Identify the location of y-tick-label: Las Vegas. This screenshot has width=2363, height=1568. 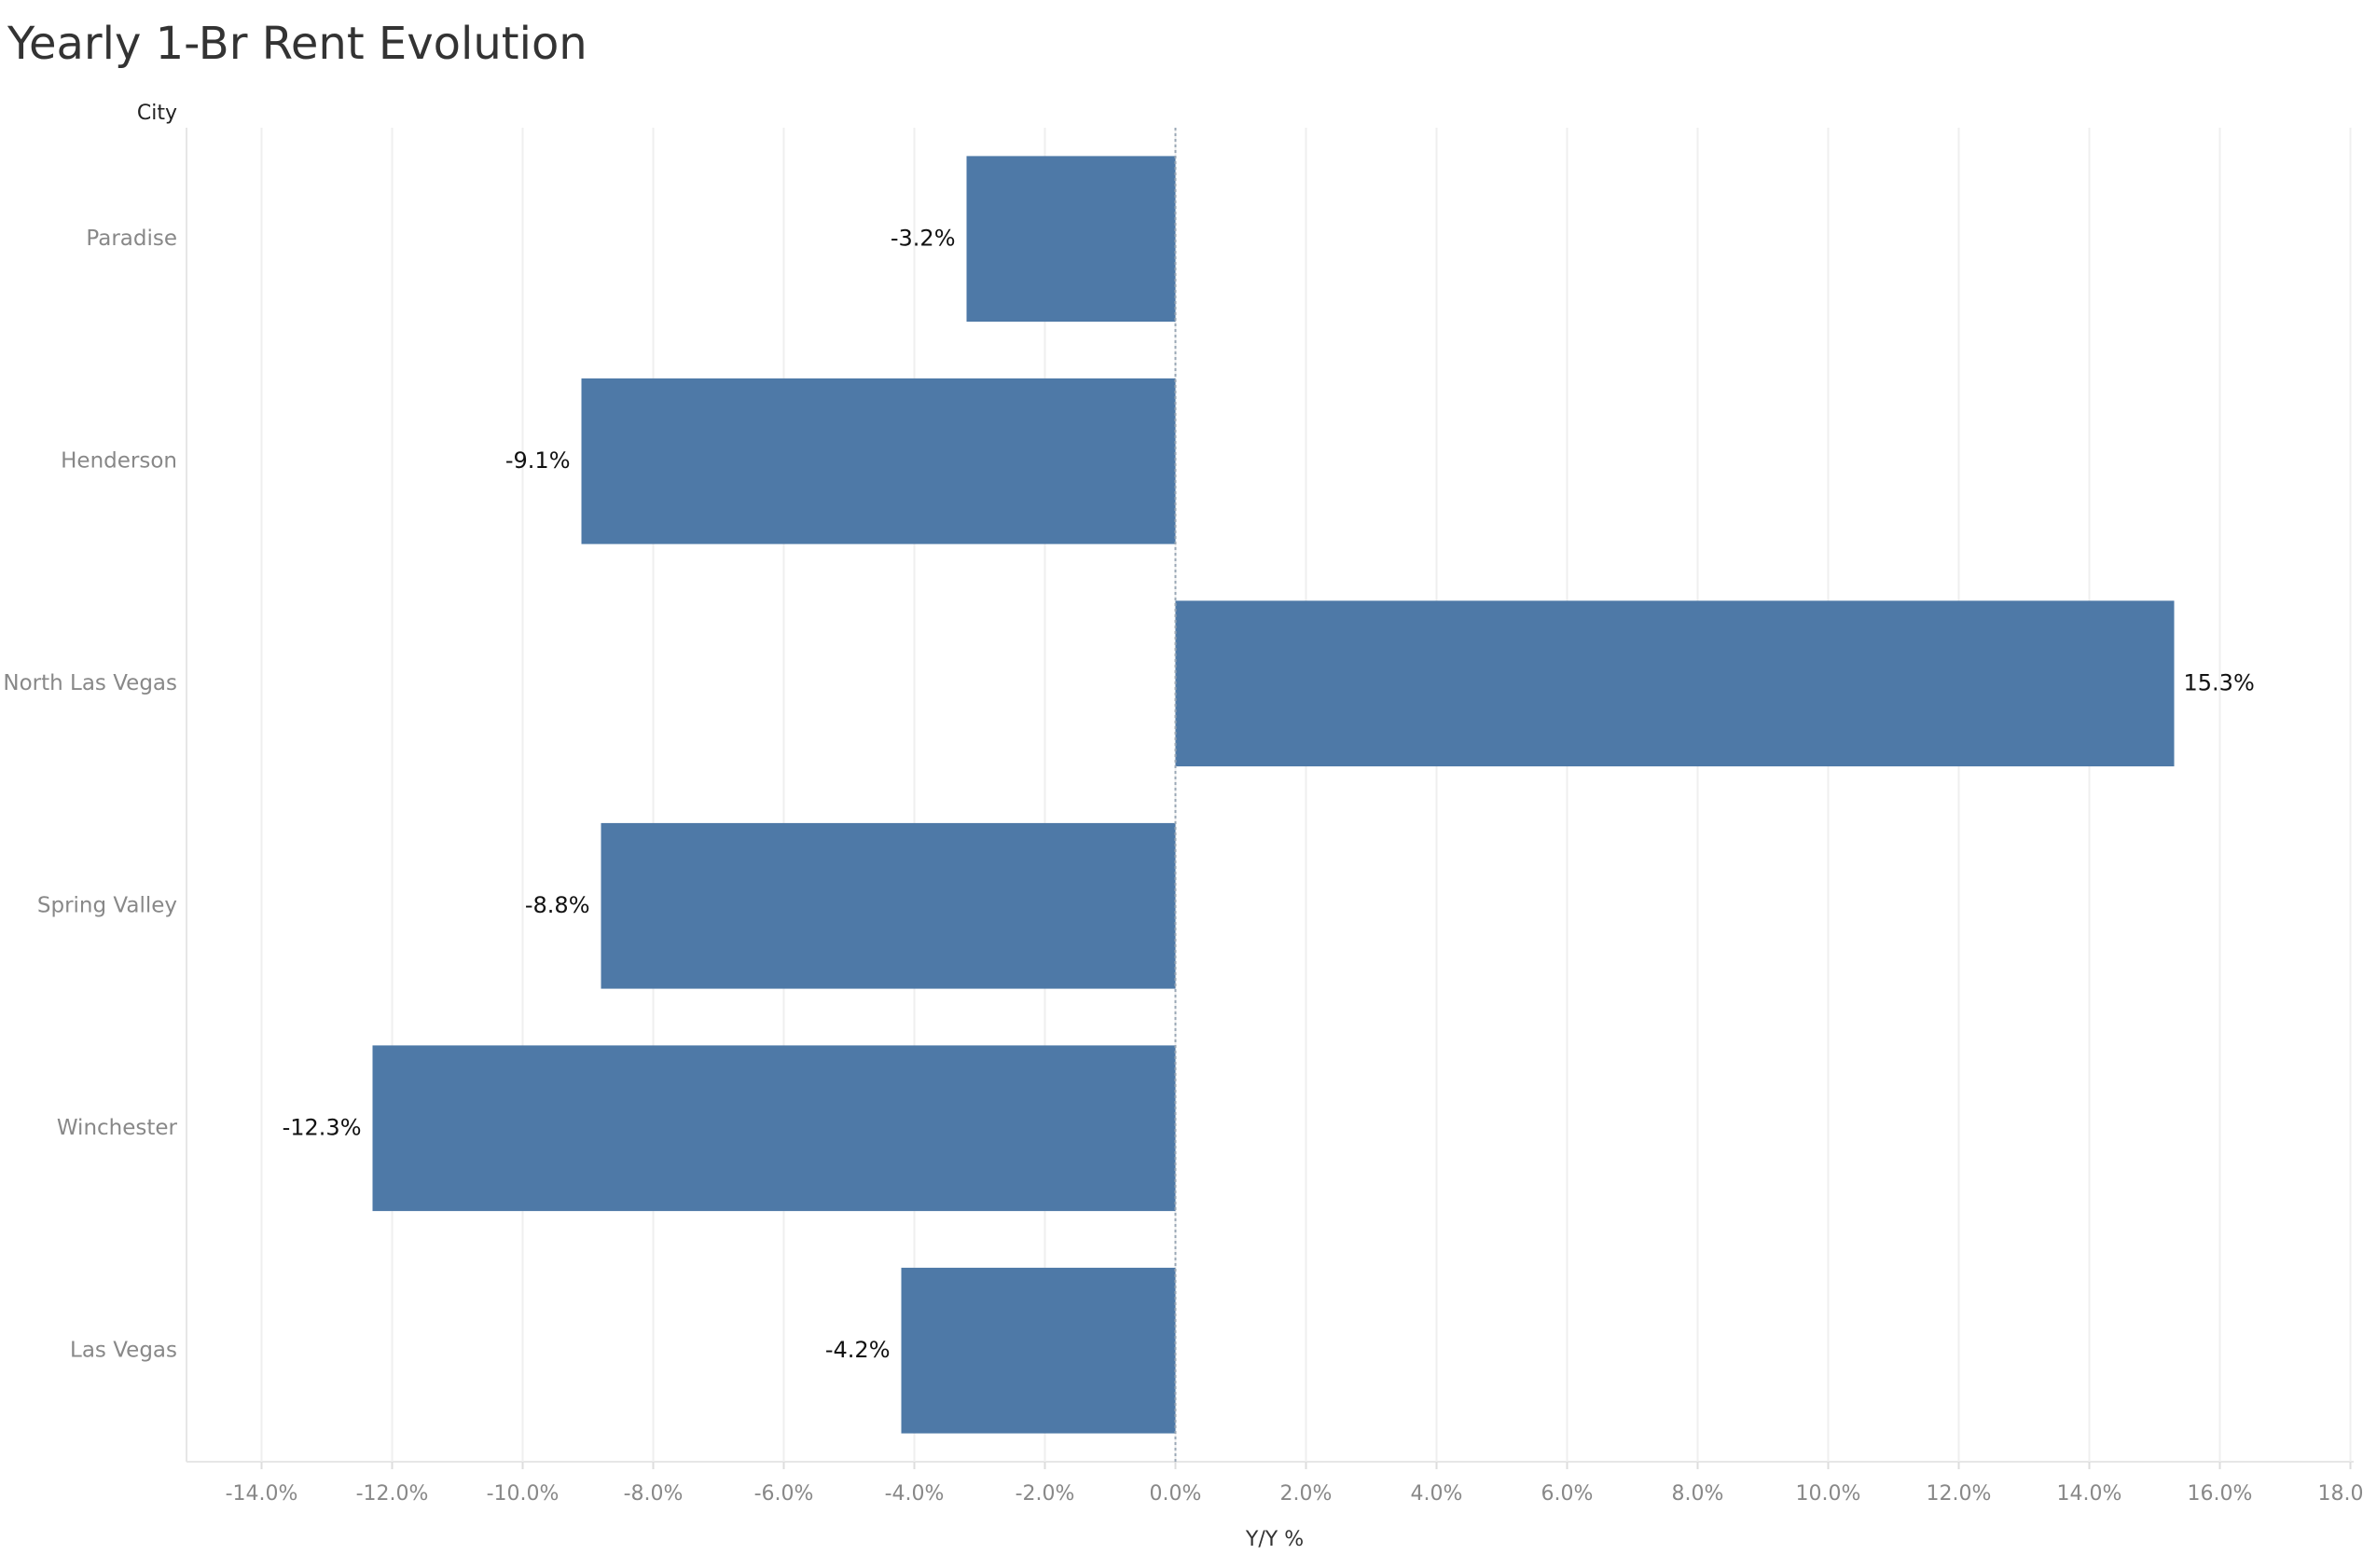
(123, 1350).